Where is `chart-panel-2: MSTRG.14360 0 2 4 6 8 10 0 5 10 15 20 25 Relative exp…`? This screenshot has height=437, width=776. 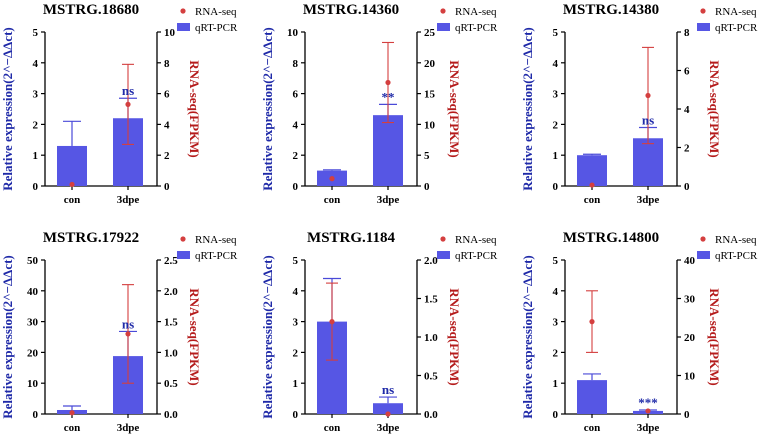 chart-panel-2: MSTRG.14360 0 2 4 6 8 10 0 5 10 15 20 25 Relative exp… is located at coordinates (379, 104).